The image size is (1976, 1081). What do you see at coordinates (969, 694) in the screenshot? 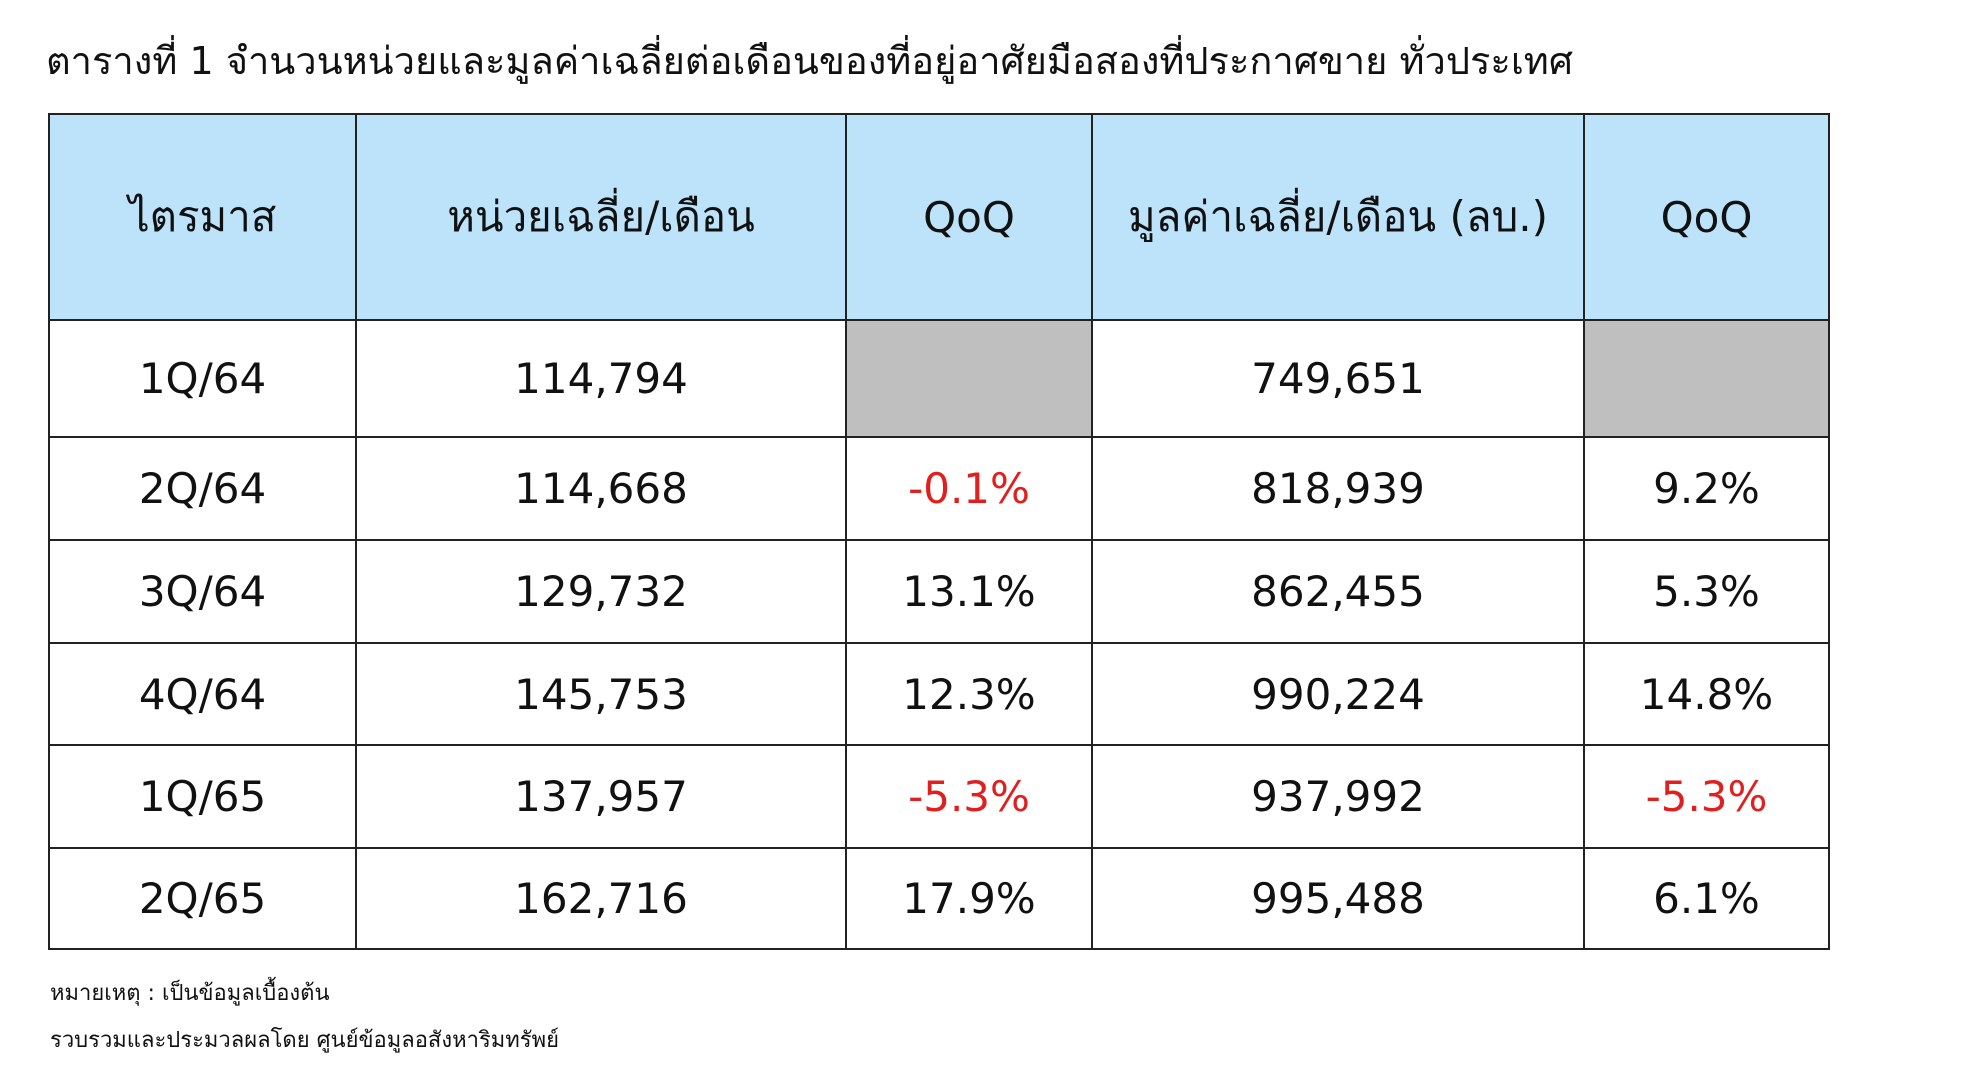
I see `table-cell: 12.3%` at bounding box center [969, 694].